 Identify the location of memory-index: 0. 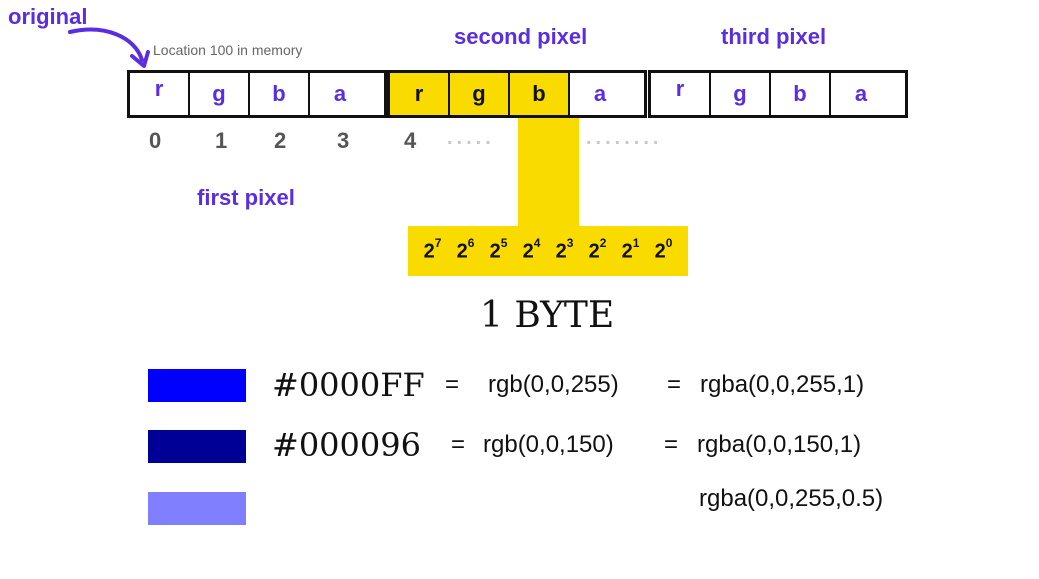
(155, 140).